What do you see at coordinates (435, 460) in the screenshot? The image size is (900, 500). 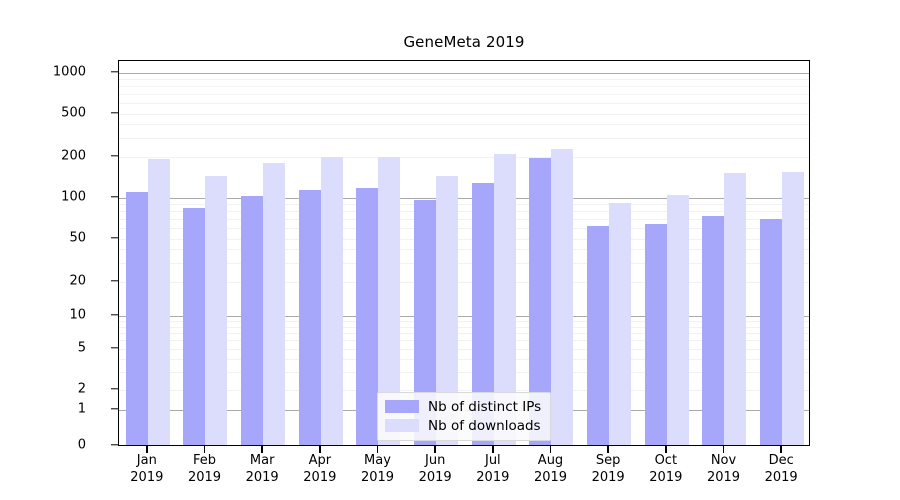 I see `x-tick-label-line: Jun` at bounding box center [435, 460].